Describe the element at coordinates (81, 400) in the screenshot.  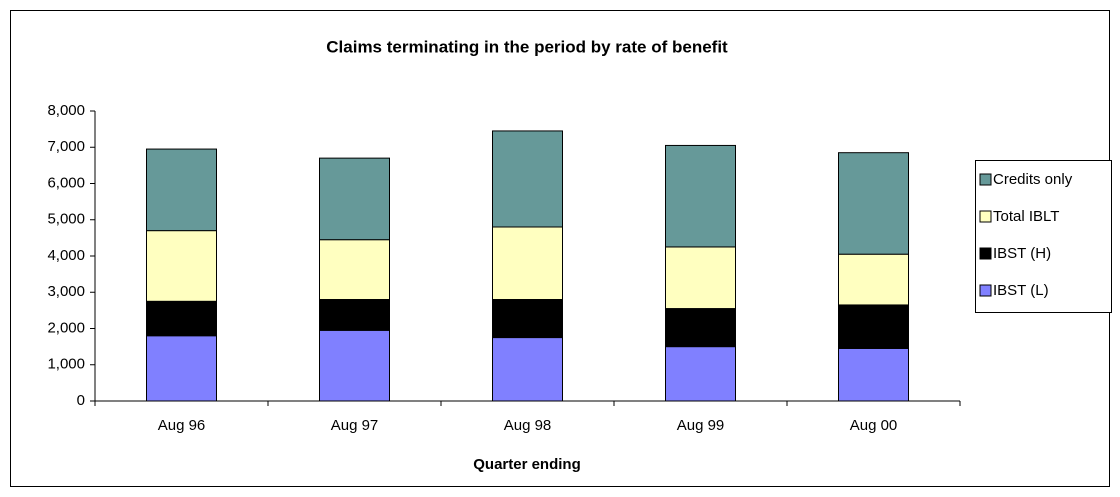
I see `y-tick-label: 0` at that location.